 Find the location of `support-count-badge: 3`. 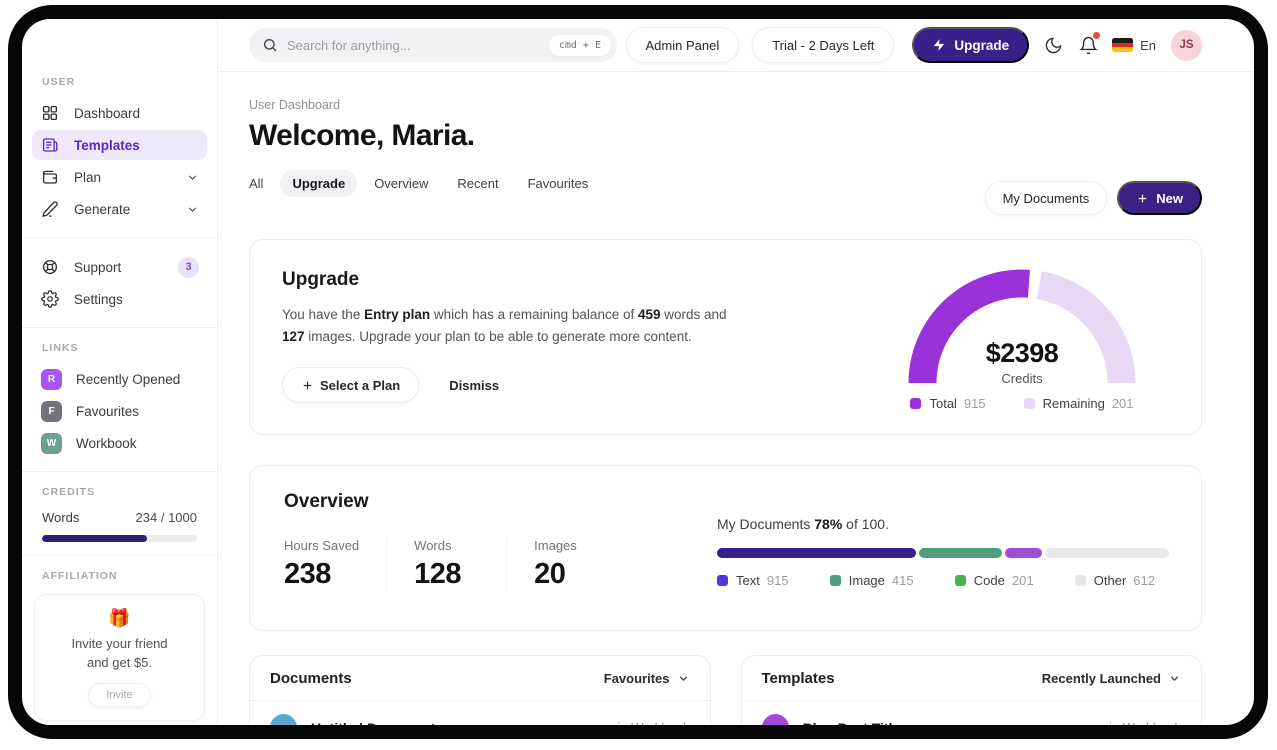

support-count-badge: 3 is located at coordinates (188, 267).